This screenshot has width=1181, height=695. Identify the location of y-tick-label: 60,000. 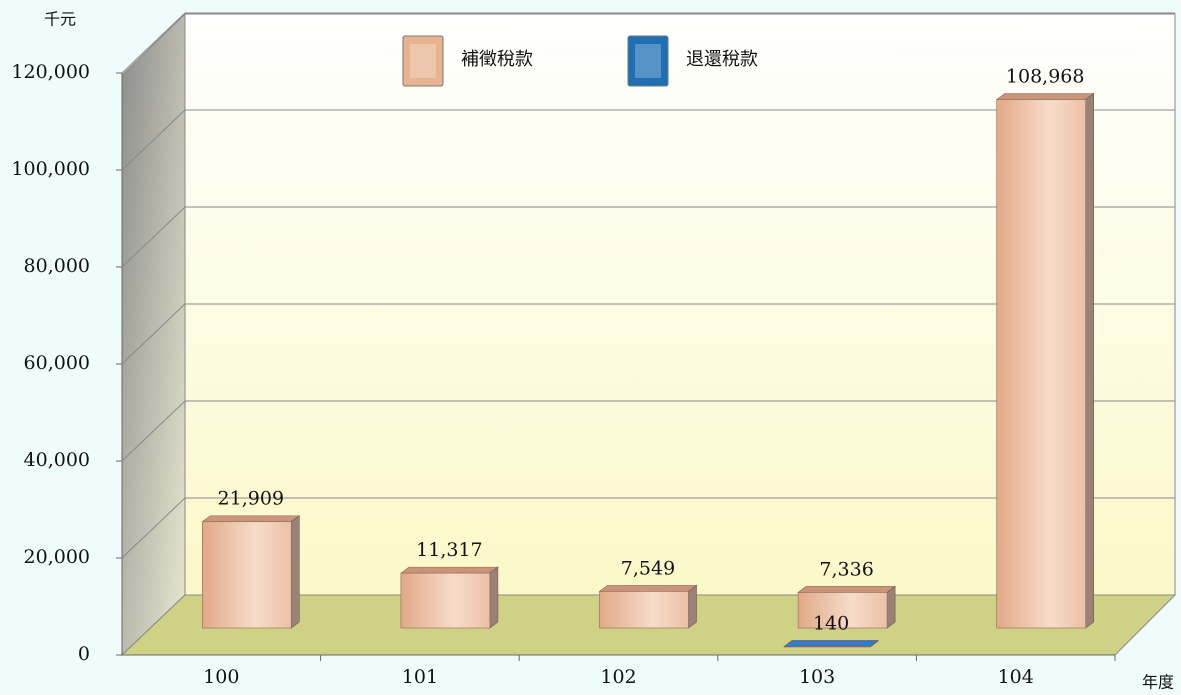
(57, 363).